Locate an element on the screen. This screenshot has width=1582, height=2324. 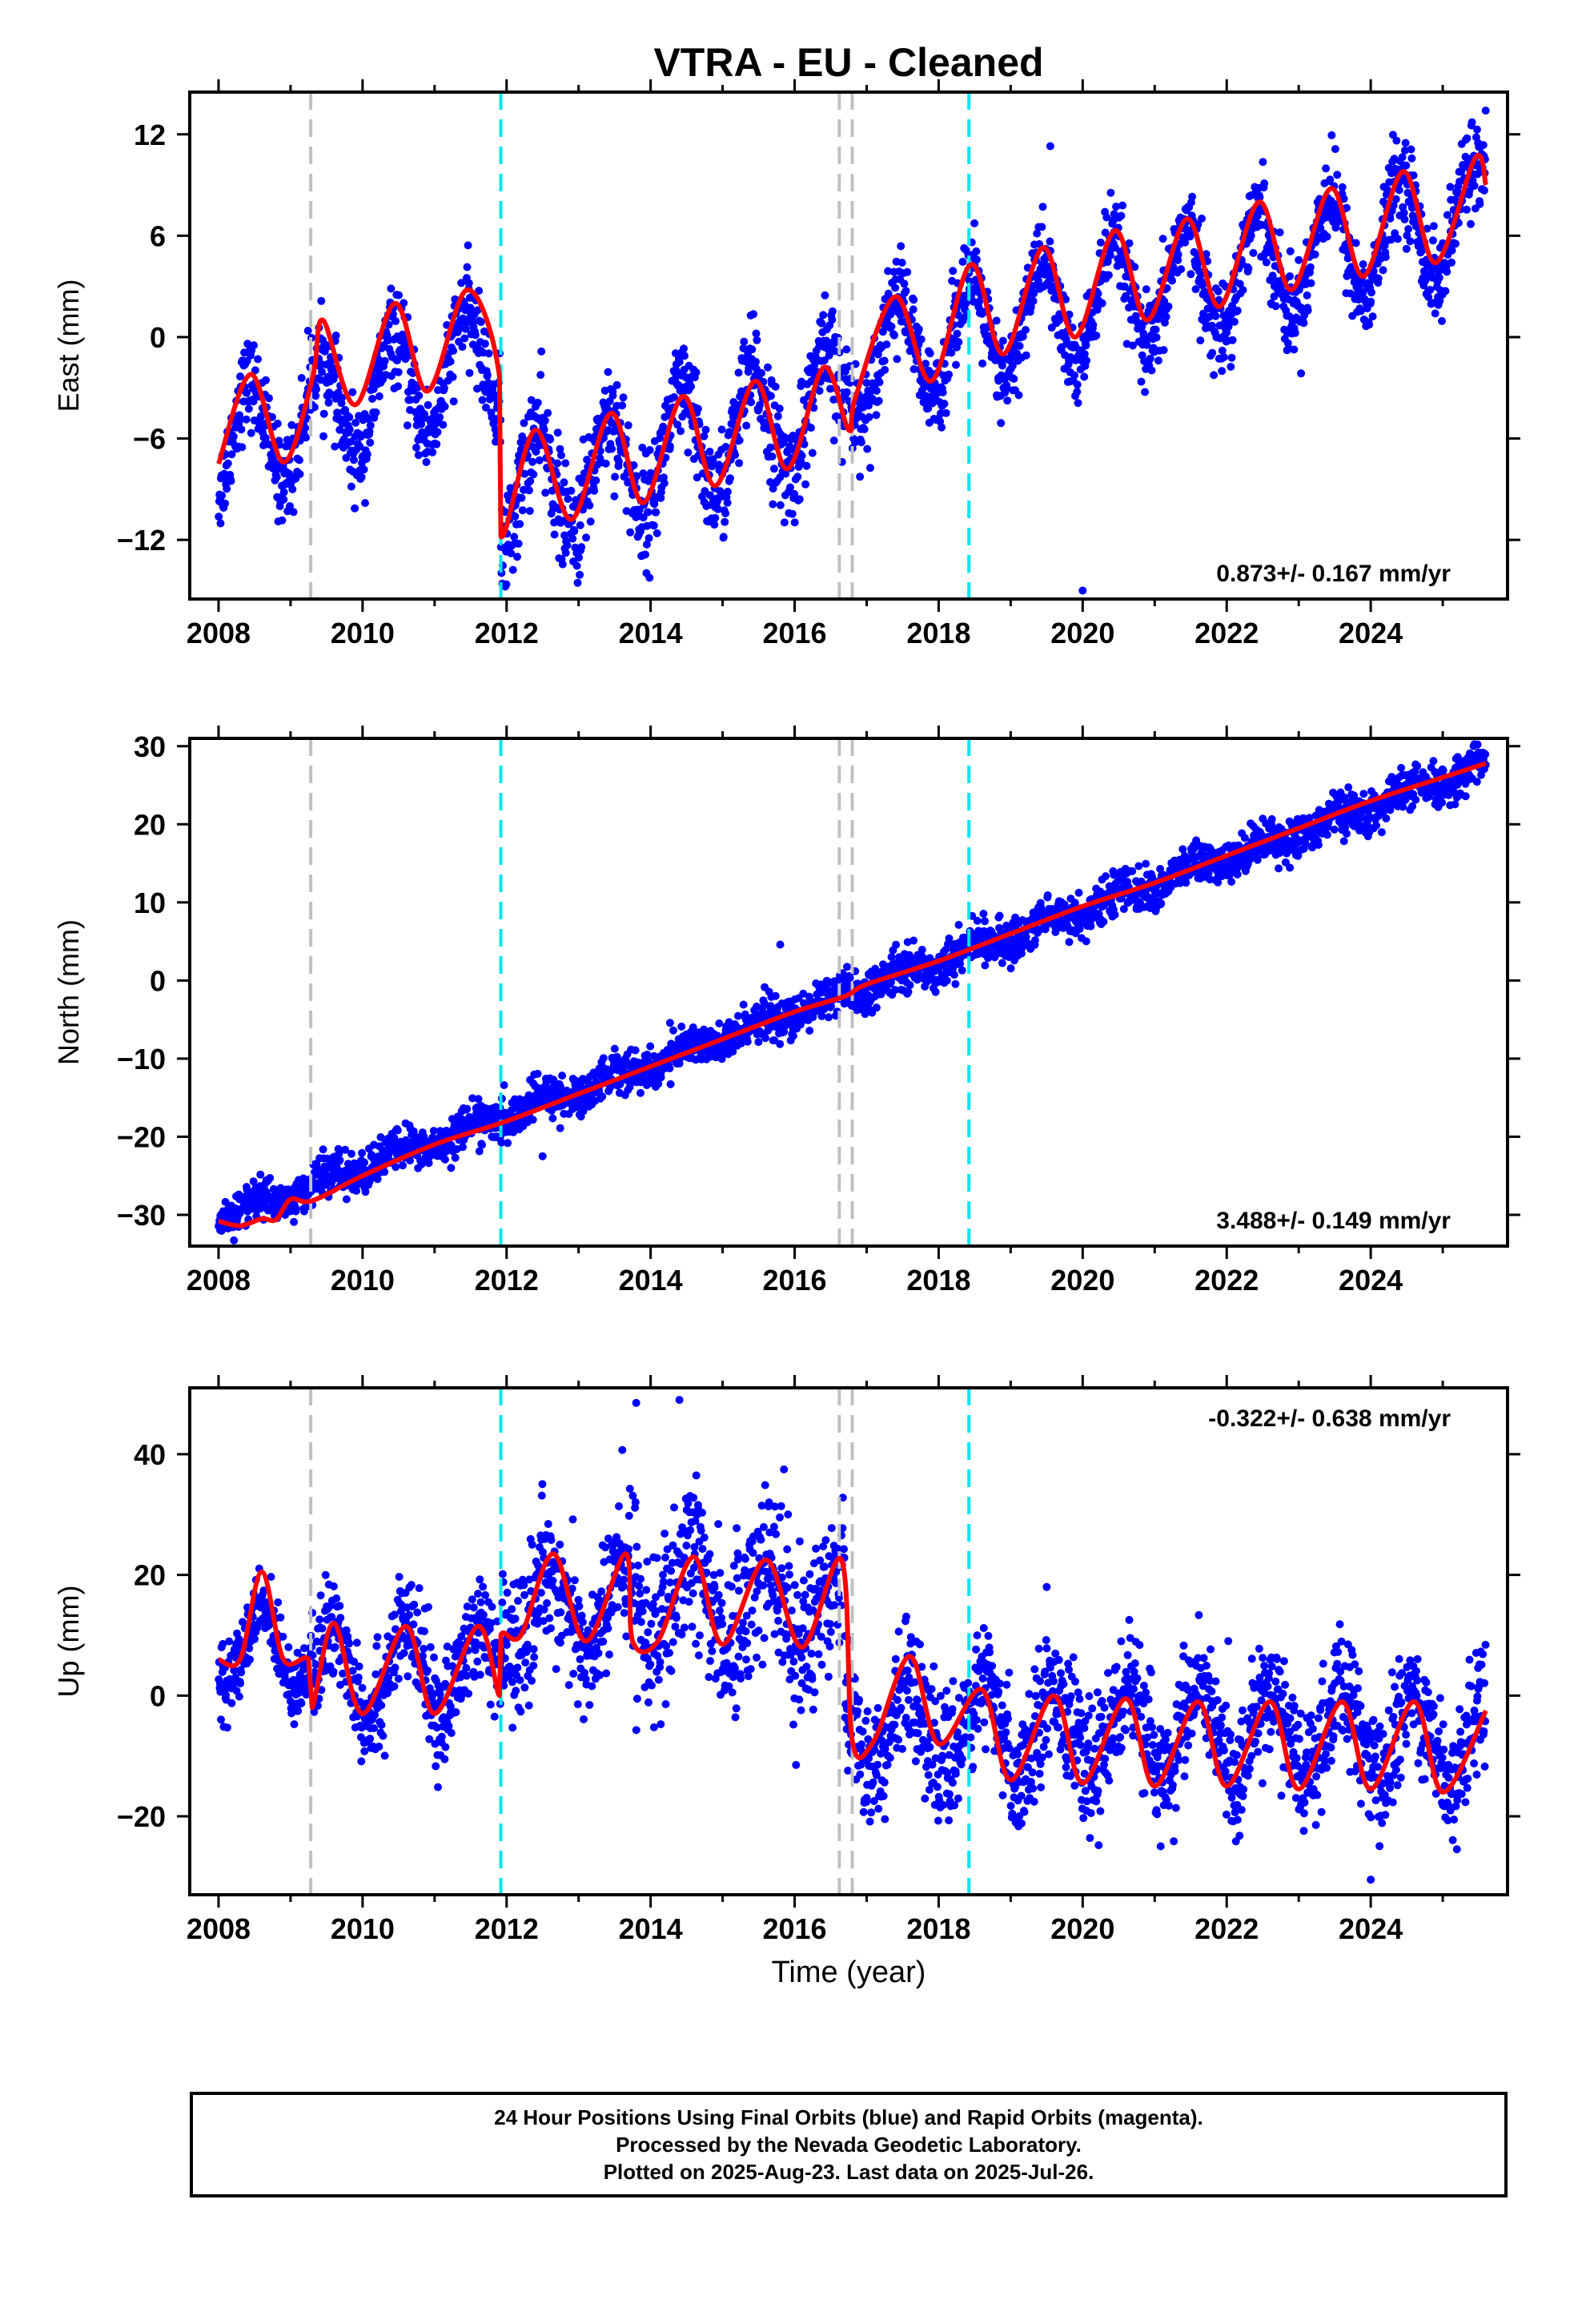
x-tick-label: 2012 is located at coordinates (507, 633).